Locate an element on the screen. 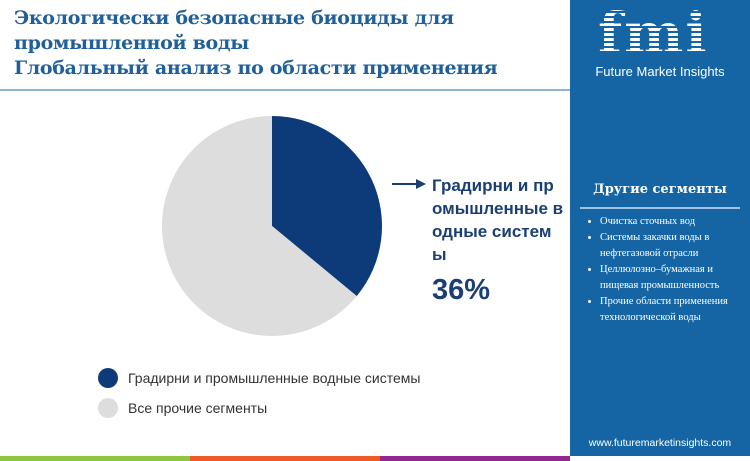 The image size is (750, 461). stripe-green is located at coordinates (95, 458).